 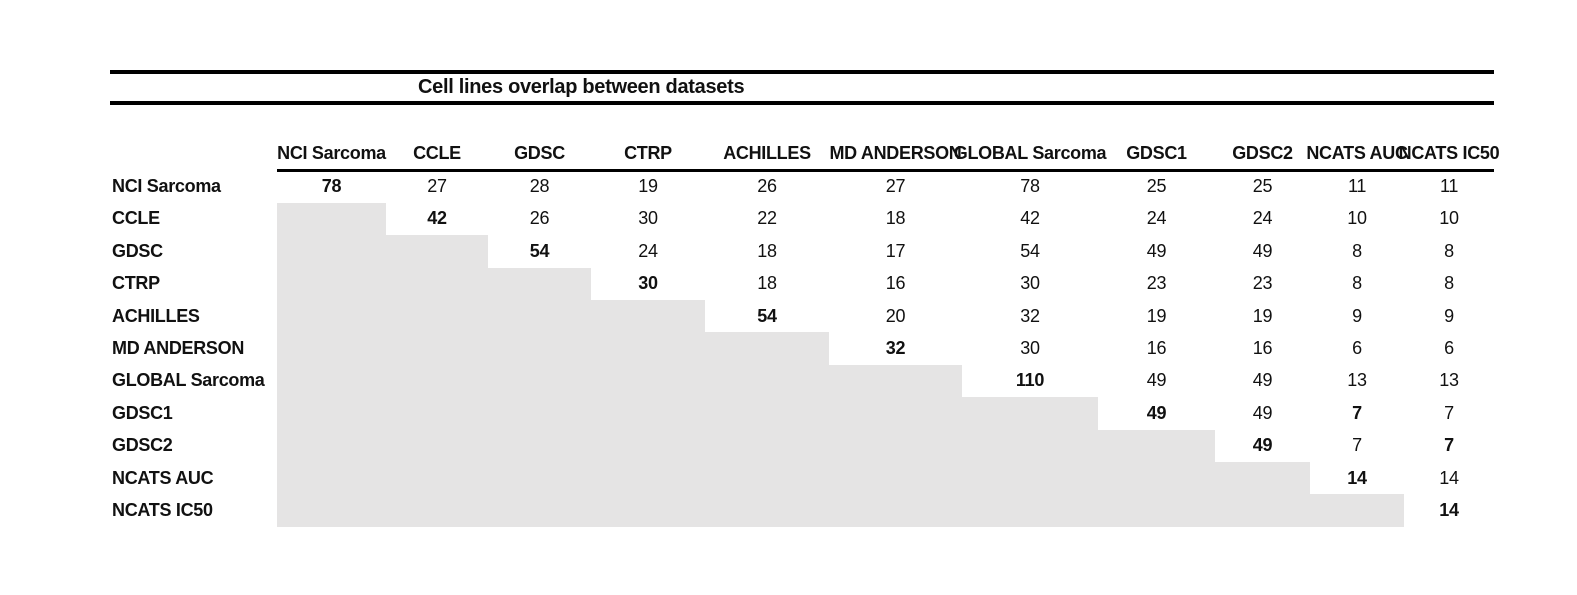 I want to click on overlap-cell-gdsc1-x-ncats-auc: 7, so click(x=1357, y=412).